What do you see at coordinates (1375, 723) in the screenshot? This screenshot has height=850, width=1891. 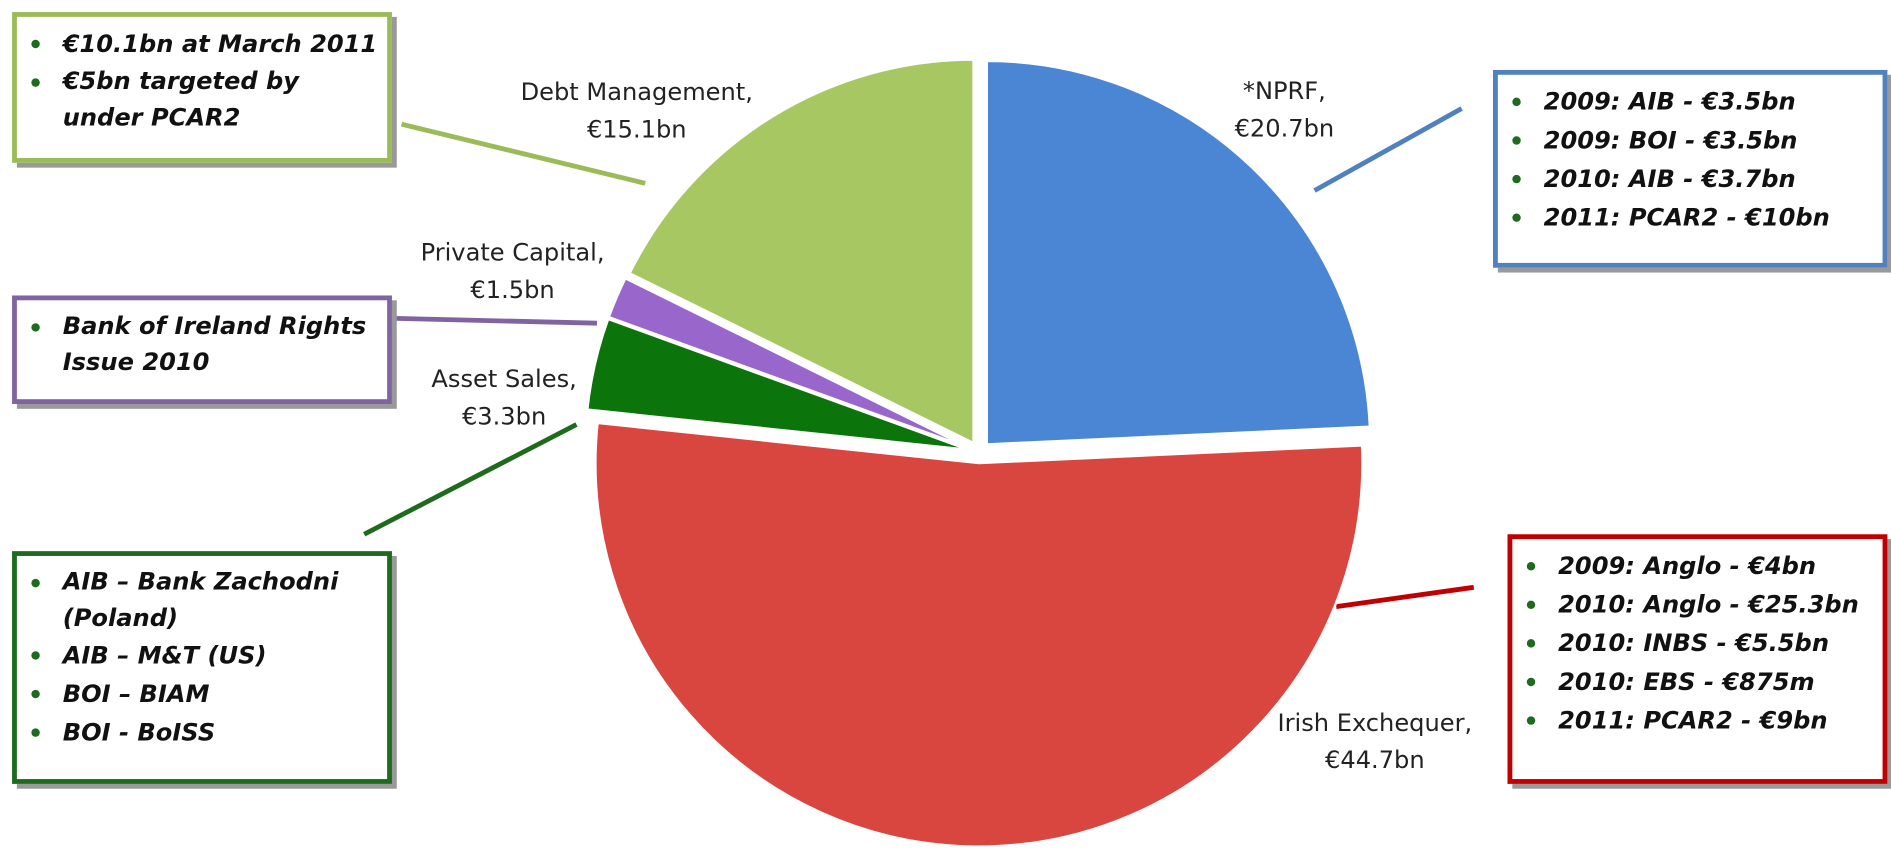 I see `slice-label: Irish Exchequer,` at bounding box center [1375, 723].